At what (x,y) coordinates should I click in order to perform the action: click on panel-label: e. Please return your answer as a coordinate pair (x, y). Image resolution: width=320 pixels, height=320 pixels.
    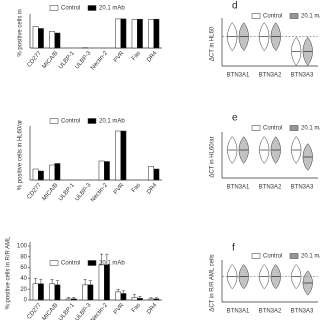
    Looking at the image, I should click on (235, 118).